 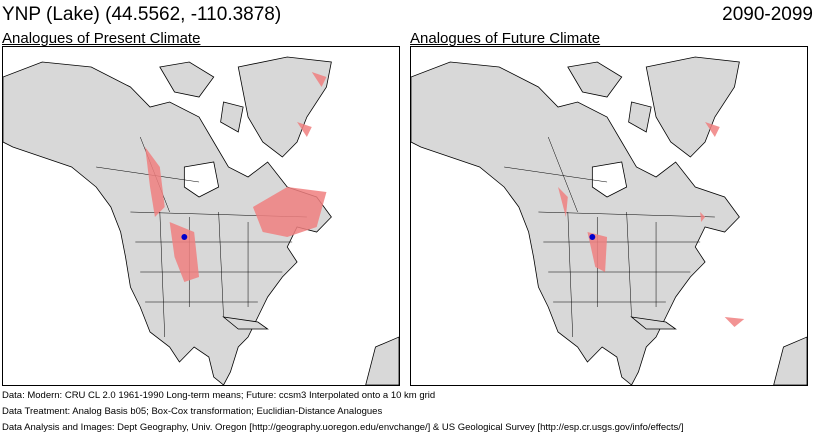 What do you see at coordinates (767, 14) in the screenshot?
I see `time-period: 2090-2099` at bounding box center [767, 14].